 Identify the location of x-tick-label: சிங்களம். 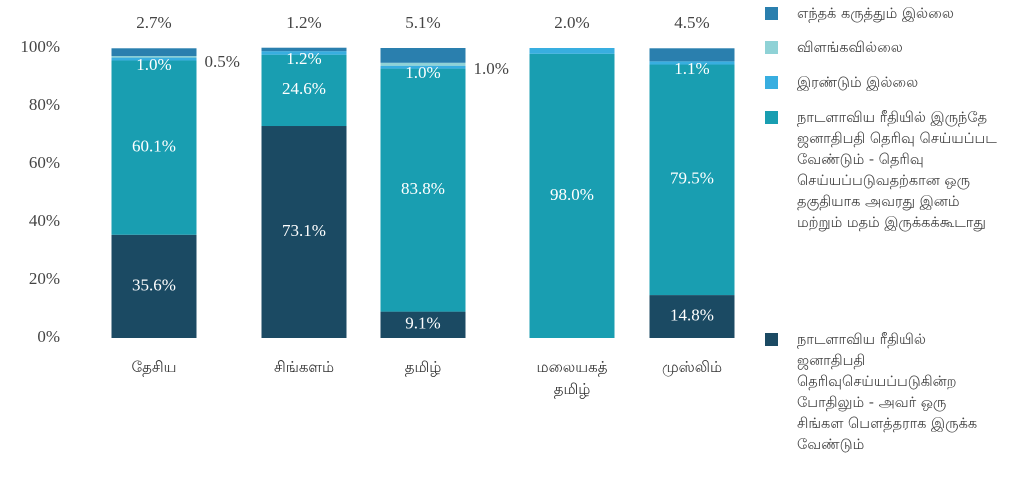
(304, 367).